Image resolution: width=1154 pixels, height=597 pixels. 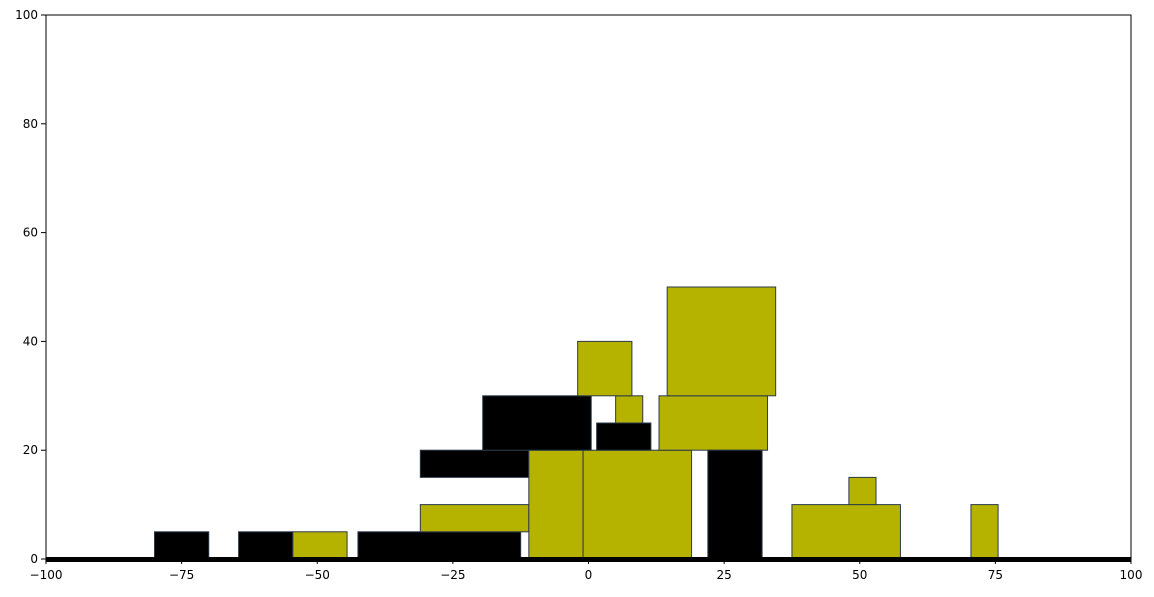 I want to click on y-tick-label: 0, so click(x=34, y=559).